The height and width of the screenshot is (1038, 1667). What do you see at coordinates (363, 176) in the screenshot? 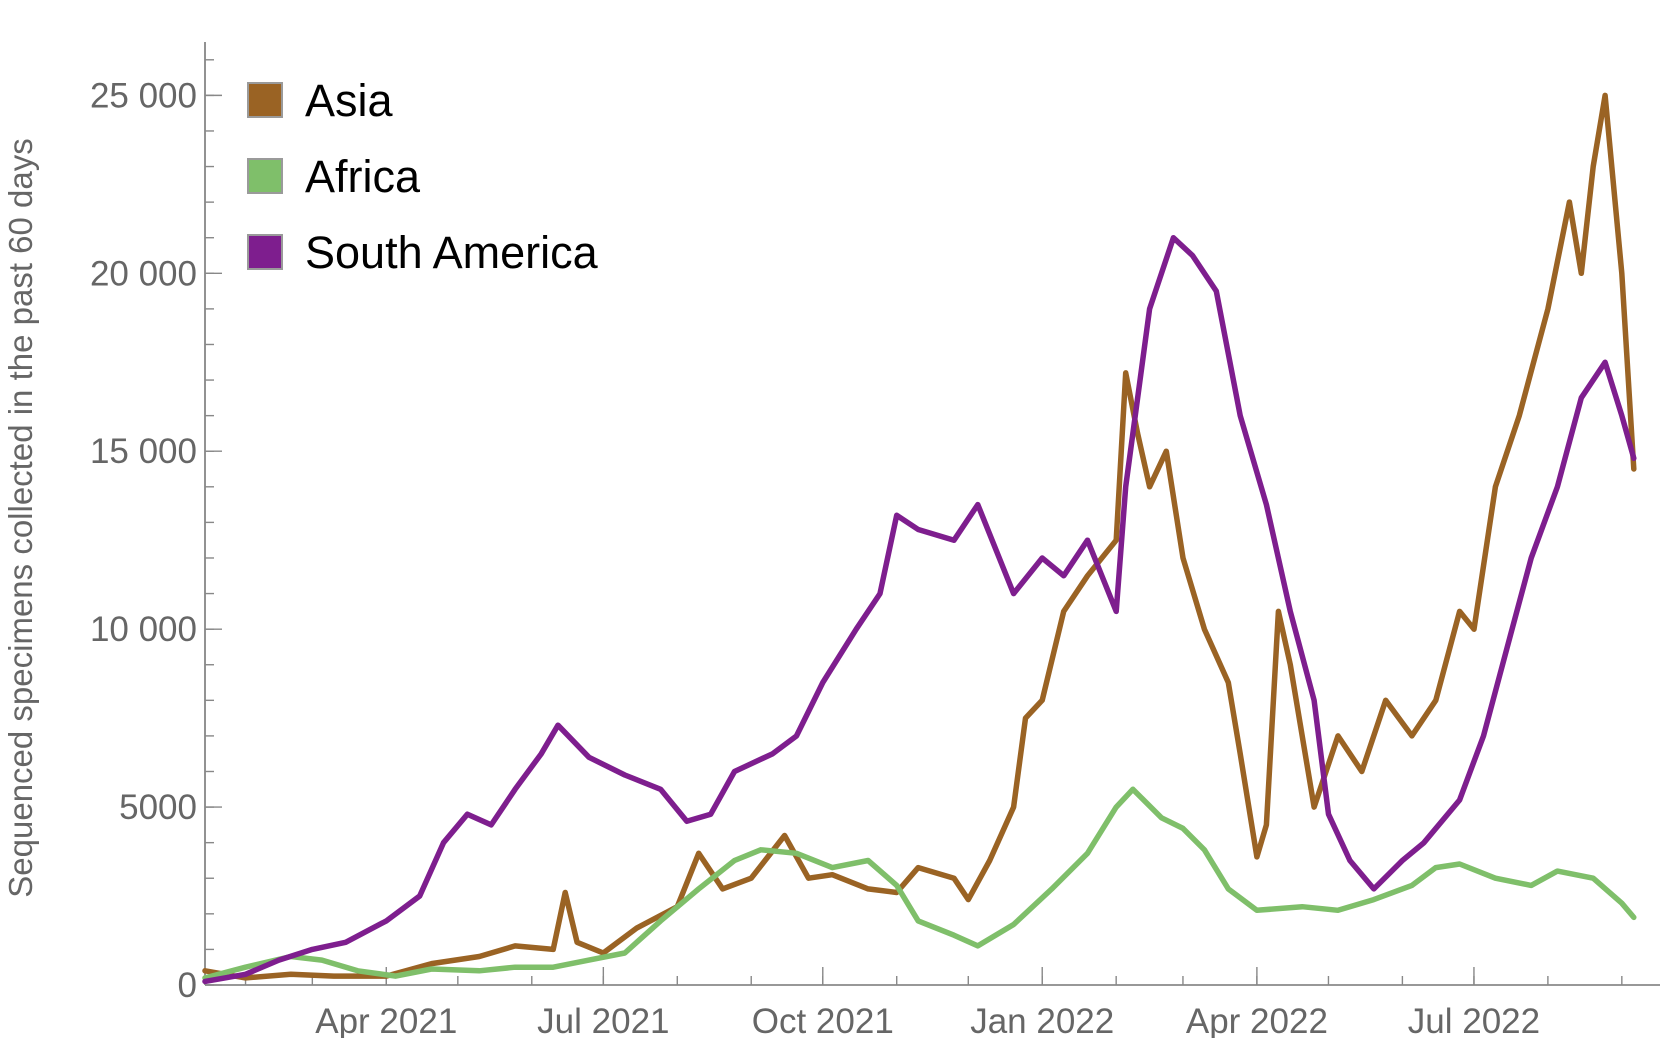
I see `legend-label-africa: Africa` at bounding box center [363, 176].